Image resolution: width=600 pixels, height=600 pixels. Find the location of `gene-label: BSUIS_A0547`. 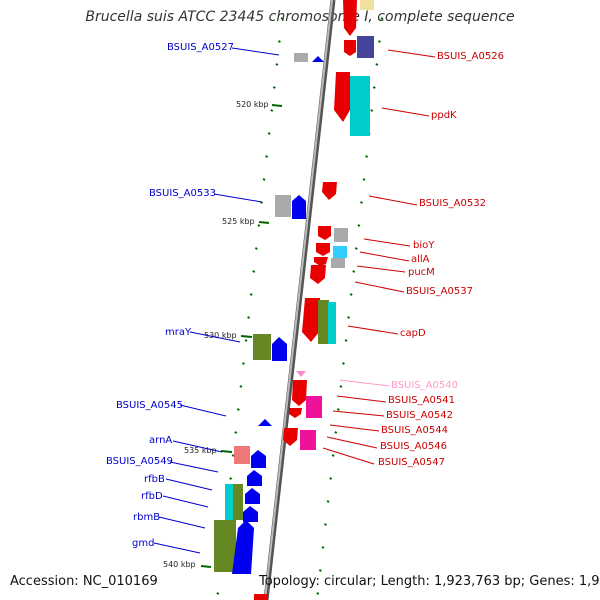

gene-label: BSUIS_A0547 is located at coordinates (411, 462).